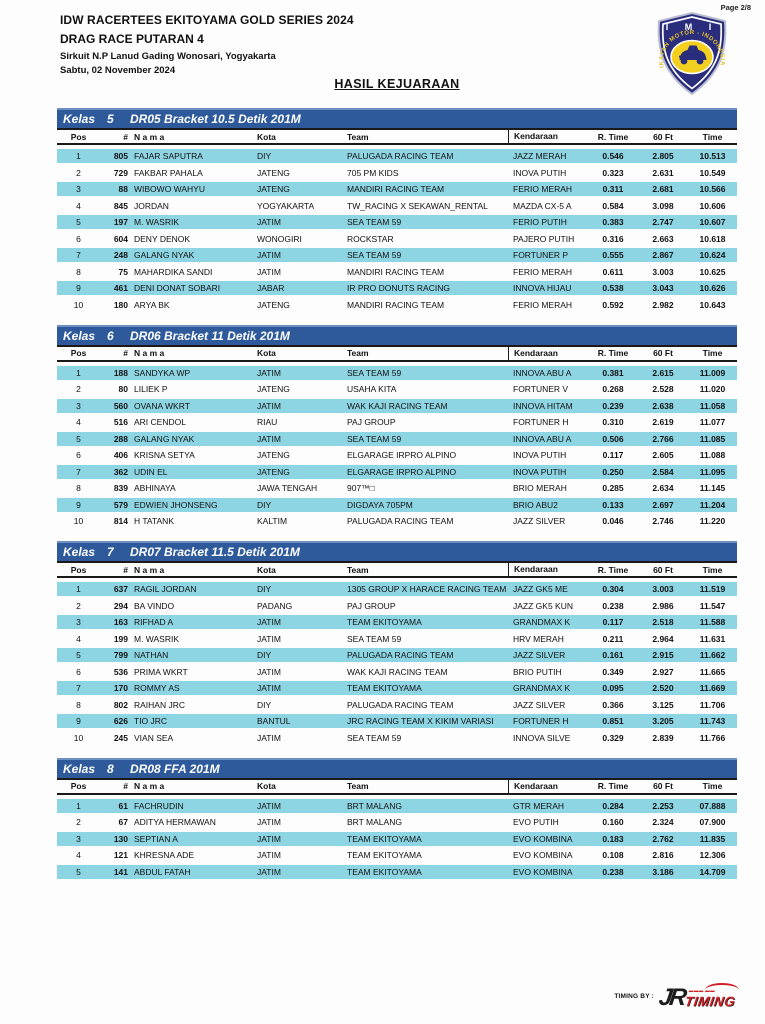 The width and height of the screenshot is (765, 1024). I want to click on cell-kendaraan: FORTUNER V, so click(541, 389).